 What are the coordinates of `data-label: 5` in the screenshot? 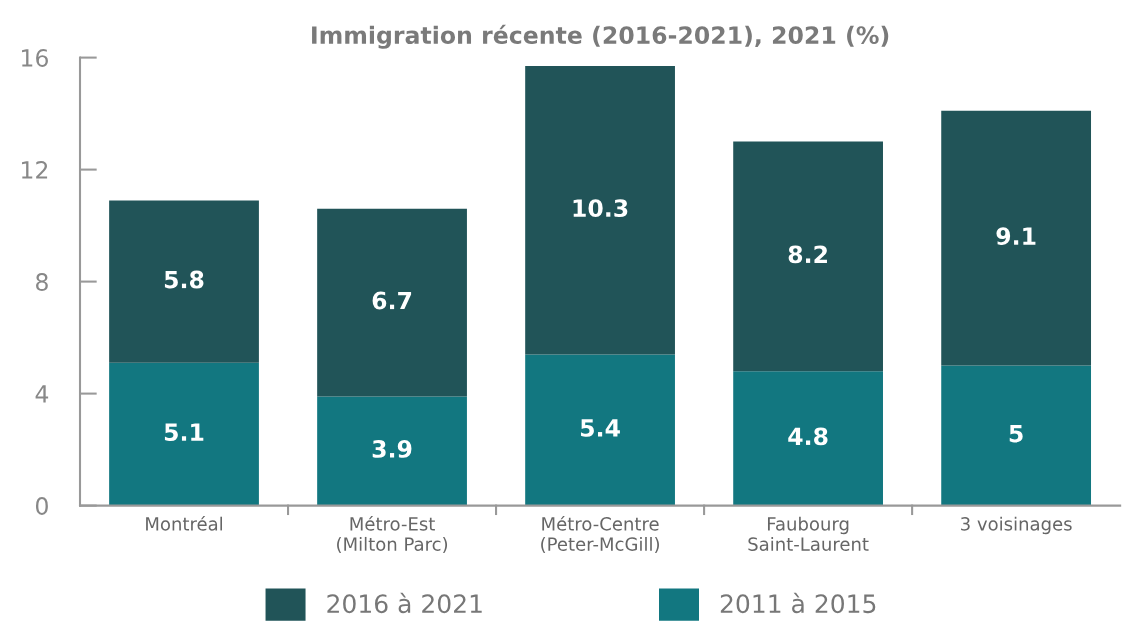 It's located at (1016, 433).